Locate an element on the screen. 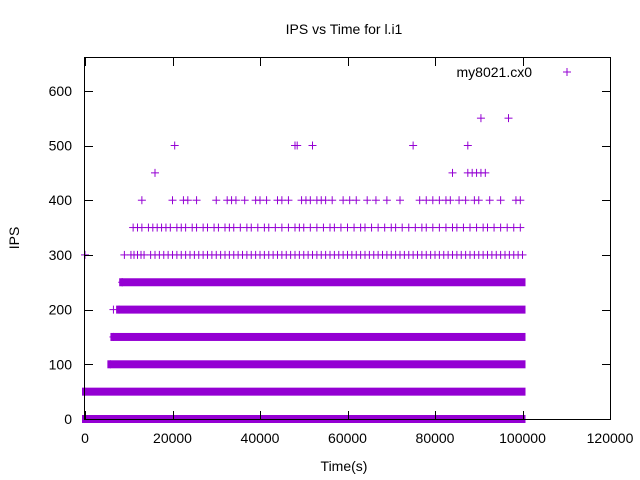 This screenshot has height=480, width=640. y-tick-label: 600 is located at coordinates (61, 91).